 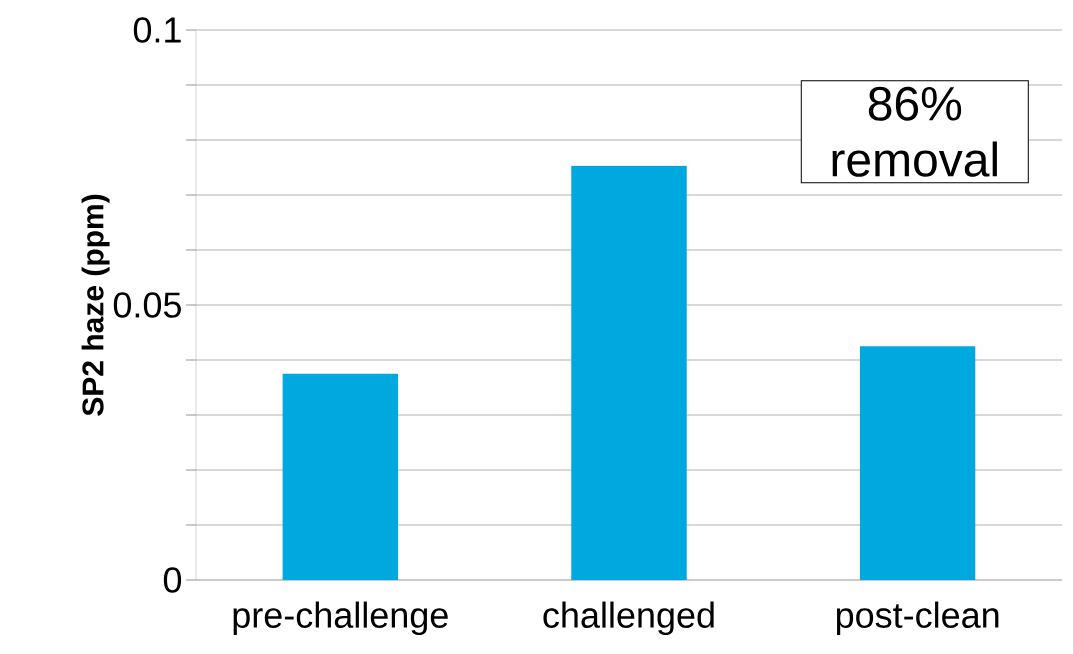 I want to click on annotation: 86% removal, so click(x=914, y=131).